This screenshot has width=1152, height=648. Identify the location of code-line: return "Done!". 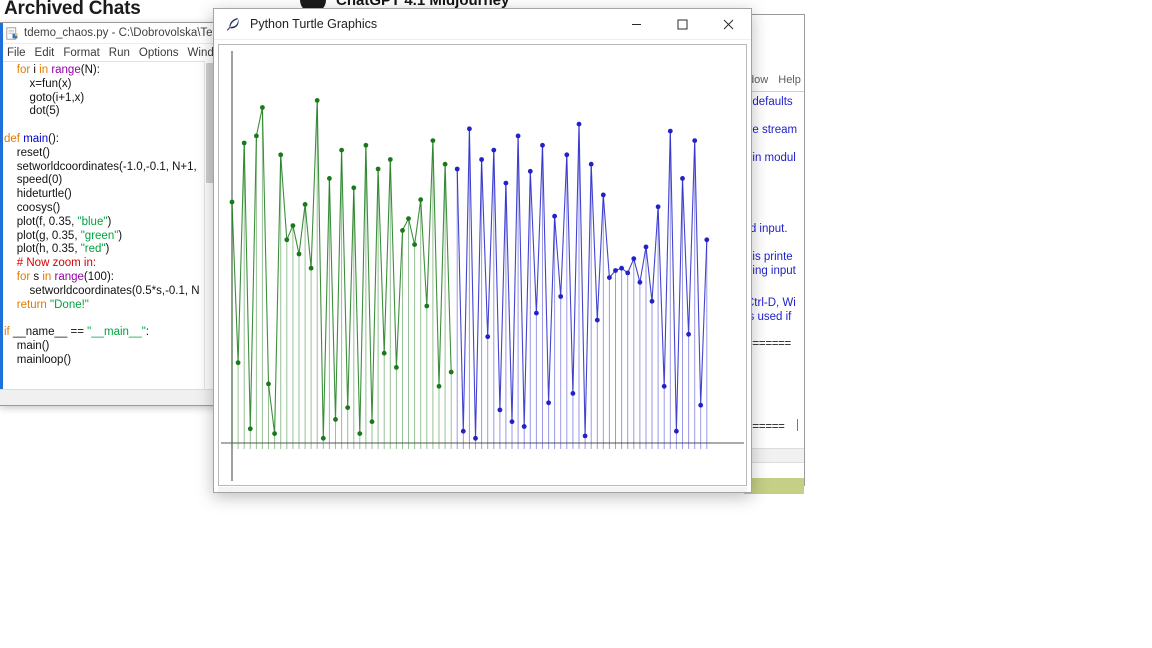
(52, 304).